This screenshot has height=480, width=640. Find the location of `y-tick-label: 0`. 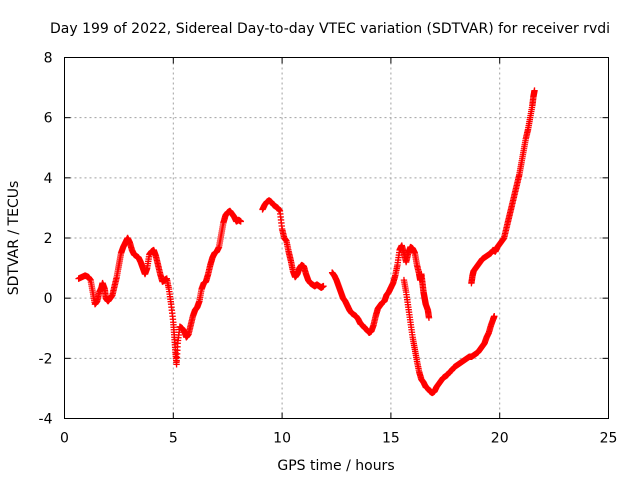

y-tick-label: 0 is located at coordinates (48, 299).